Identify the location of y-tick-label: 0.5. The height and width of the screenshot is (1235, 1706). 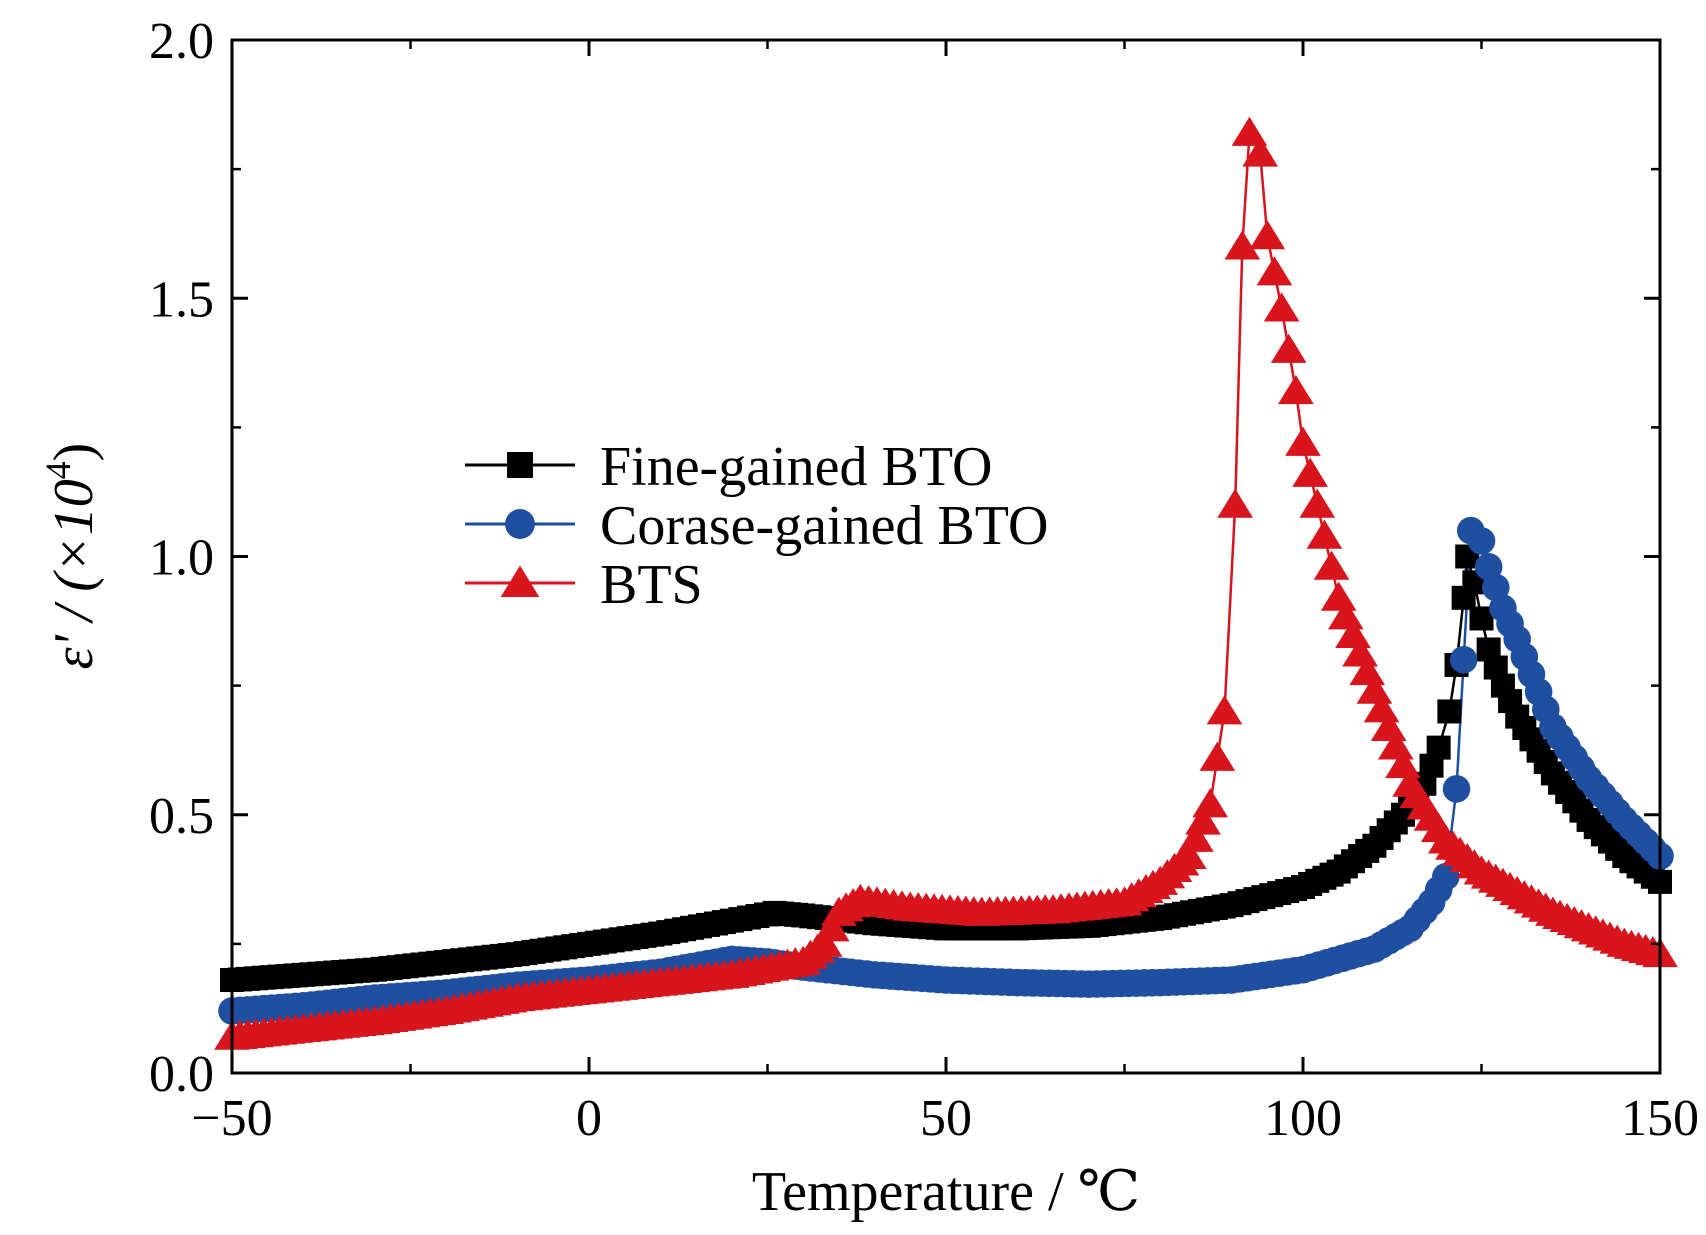
(181, 816).